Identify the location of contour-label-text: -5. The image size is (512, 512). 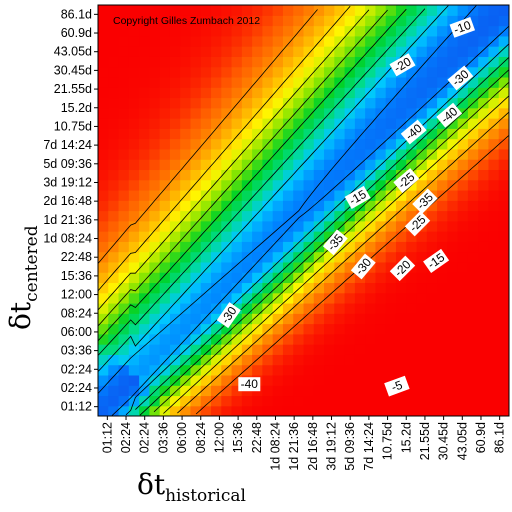
(396, 386).